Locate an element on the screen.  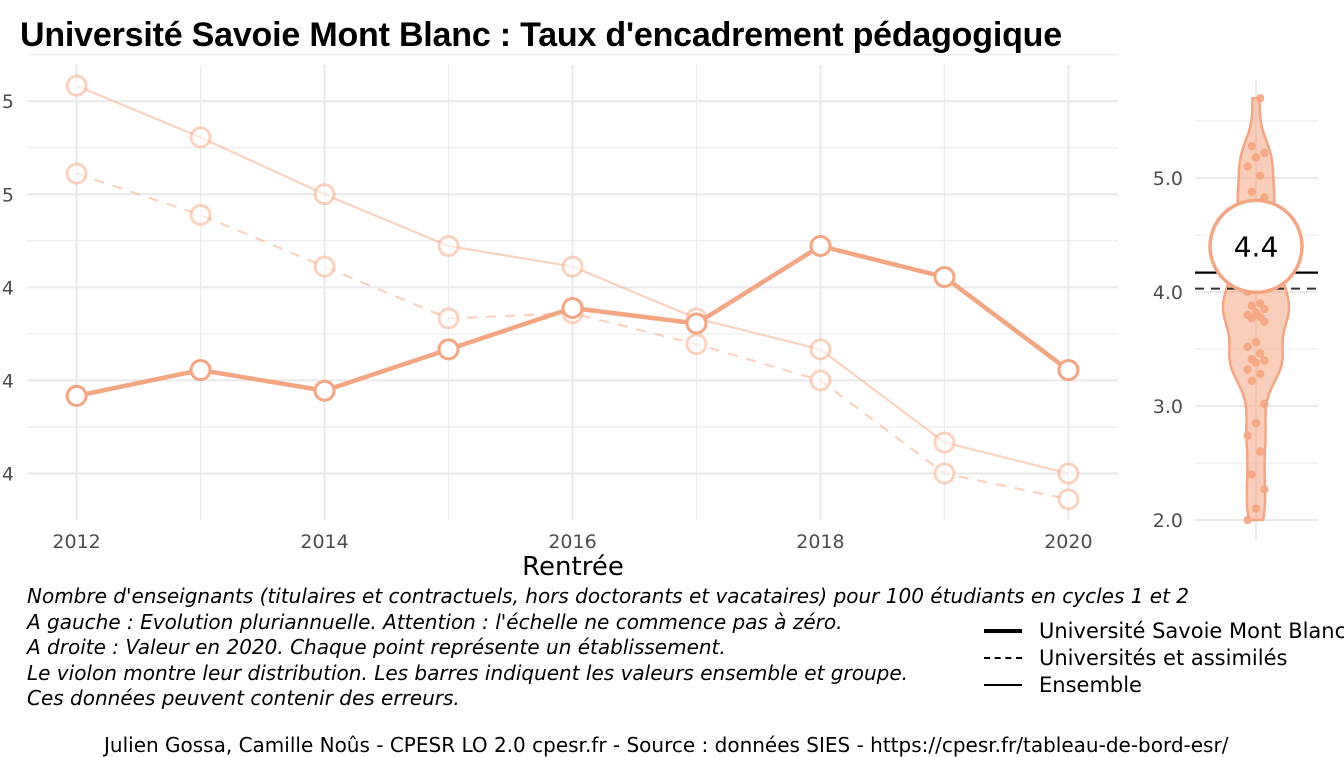
x-tick-label: 2018 is located at coordinates (820, 542).